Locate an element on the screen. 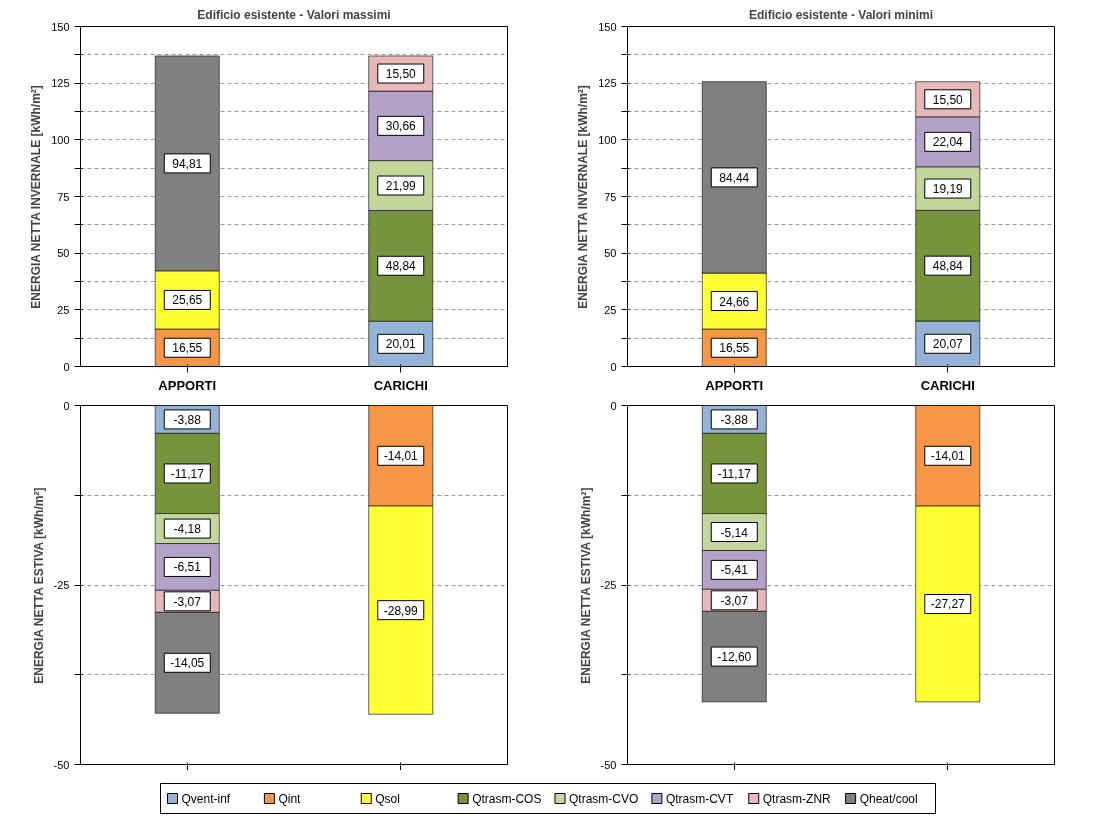 This screenshot has height=840, width=1095. legend-label: Qheat/cool is located at coordinates (888, 798).